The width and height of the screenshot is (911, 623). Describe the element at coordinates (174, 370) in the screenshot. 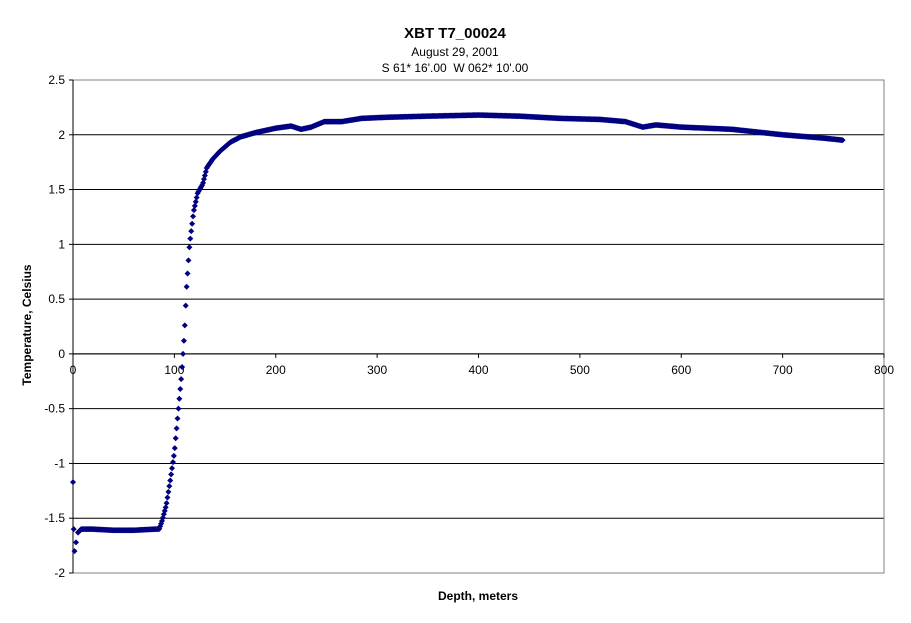

I see `x-tick-label: 100` at that location.